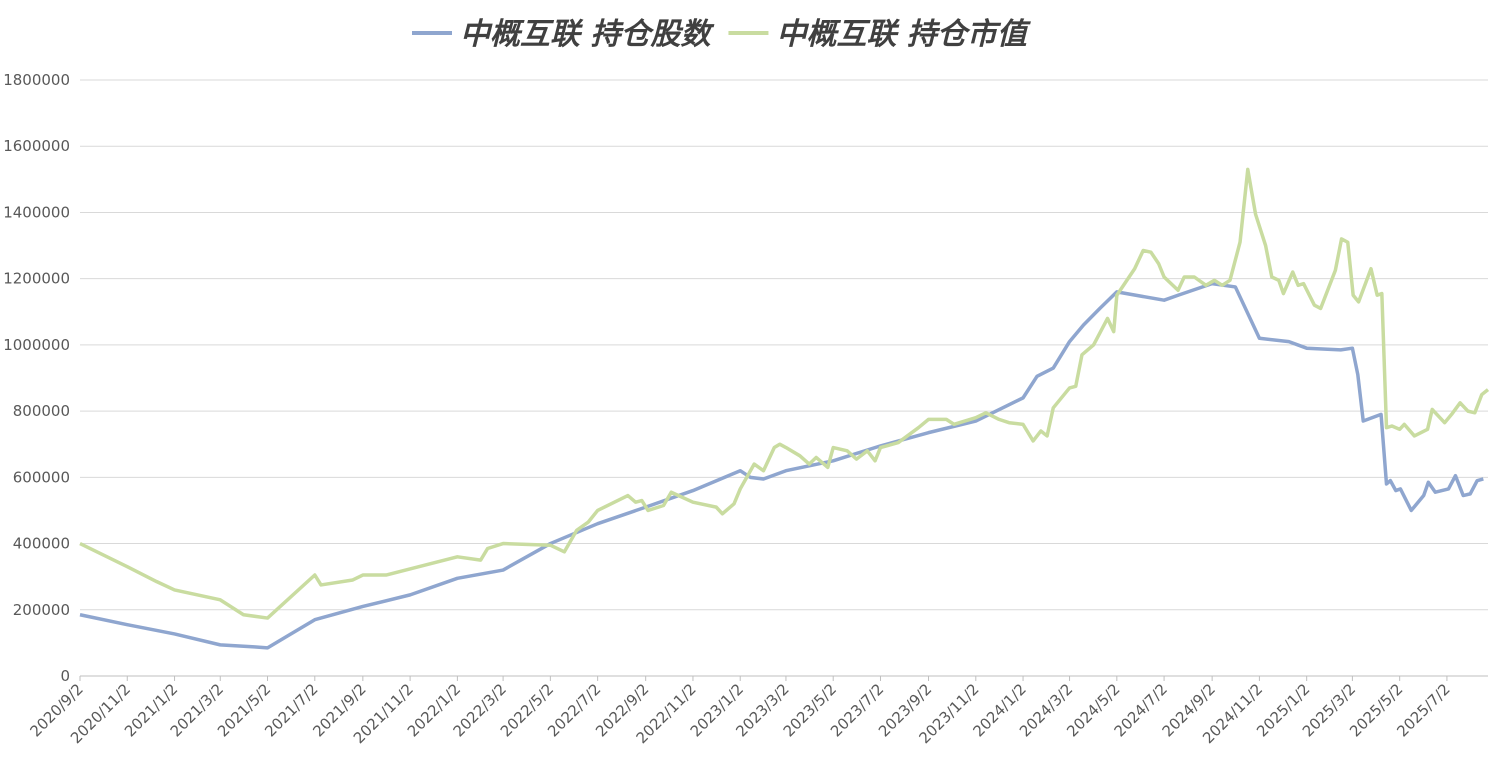  What do you see at coordinates (41, 411) in the screenshot?
I see `y-tick-label: 800000` at bounding box center [41, 411].